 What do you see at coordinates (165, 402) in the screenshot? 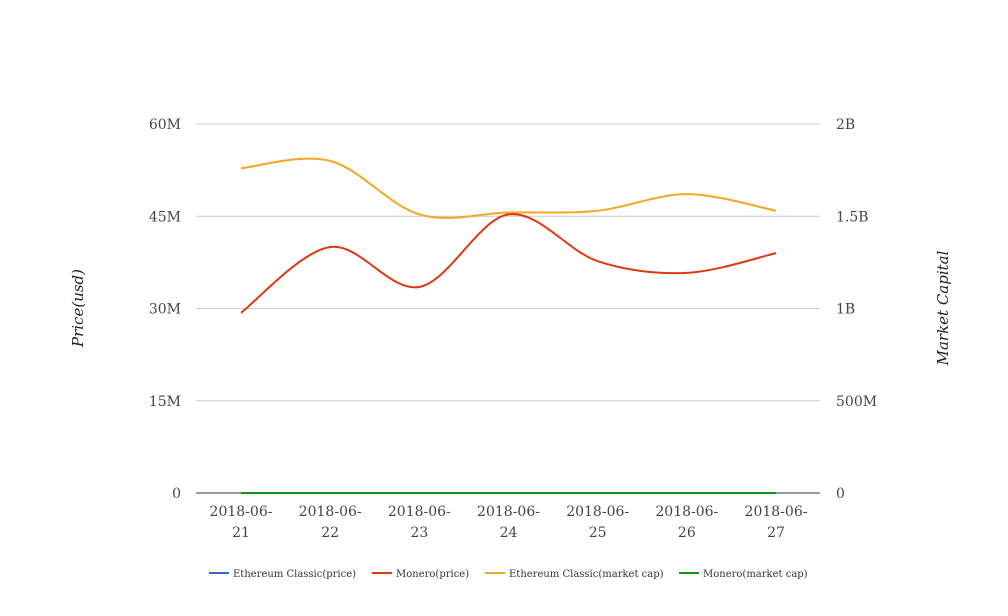
I see `left-tick-label: 15M` at bounding box center [165, 402].